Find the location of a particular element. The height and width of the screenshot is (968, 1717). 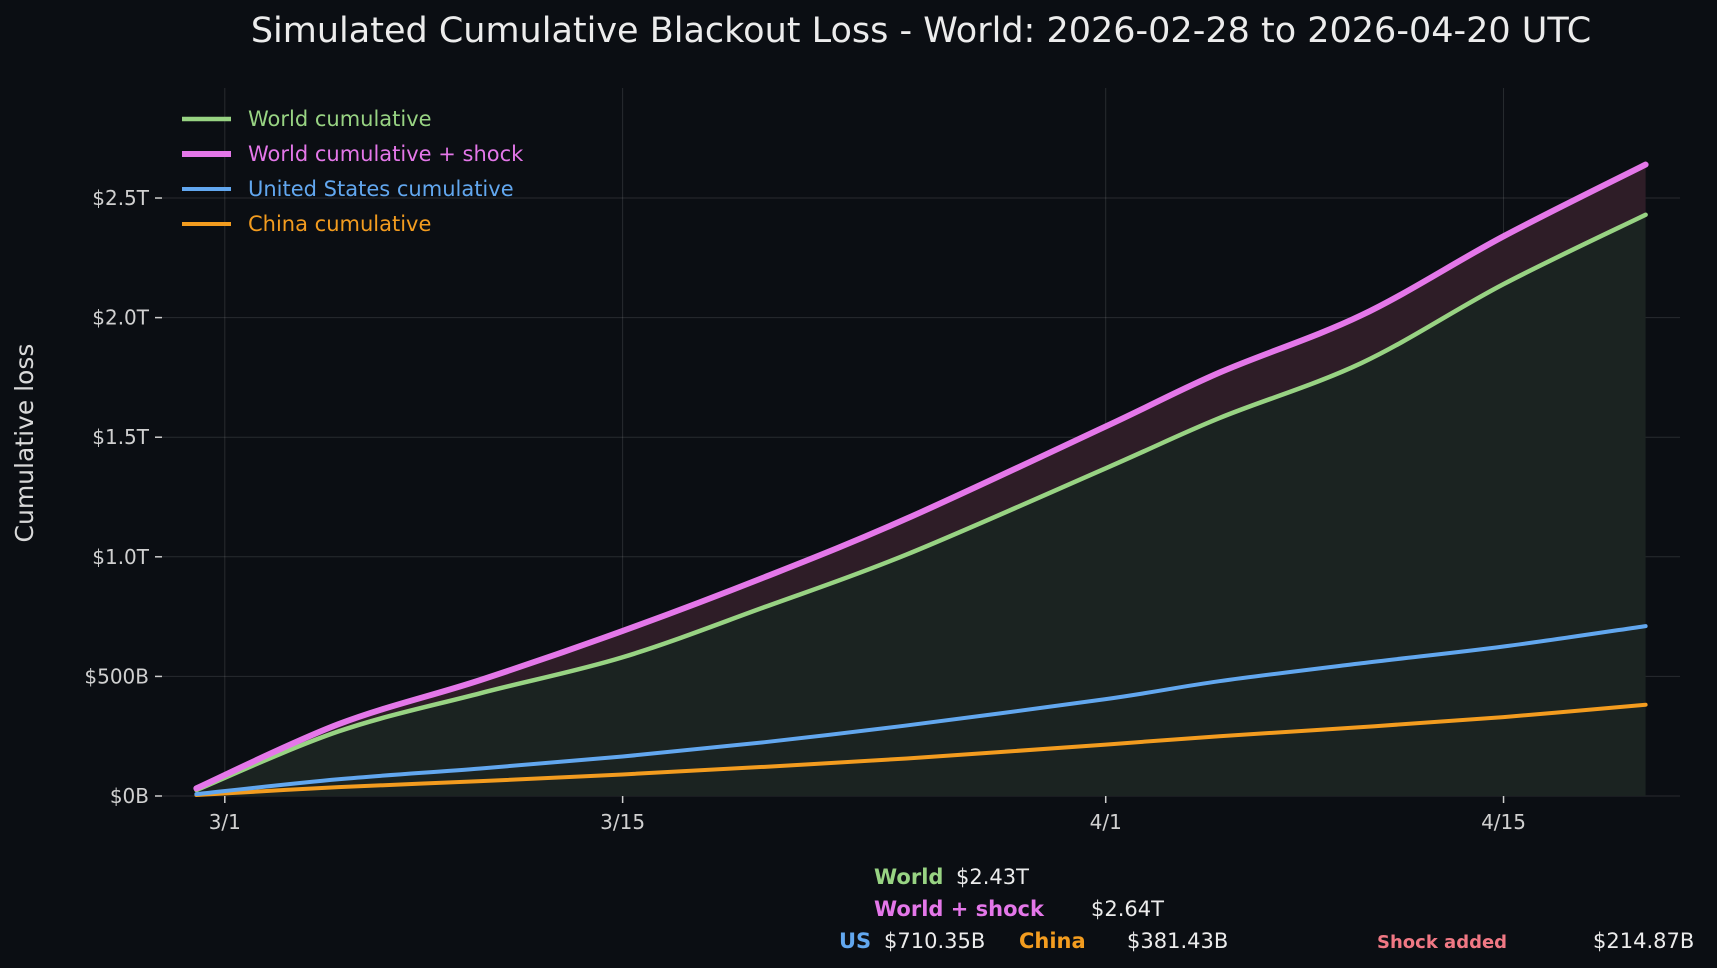

y-tick-label-3: $1.5T is located at coordinates (121, 437).